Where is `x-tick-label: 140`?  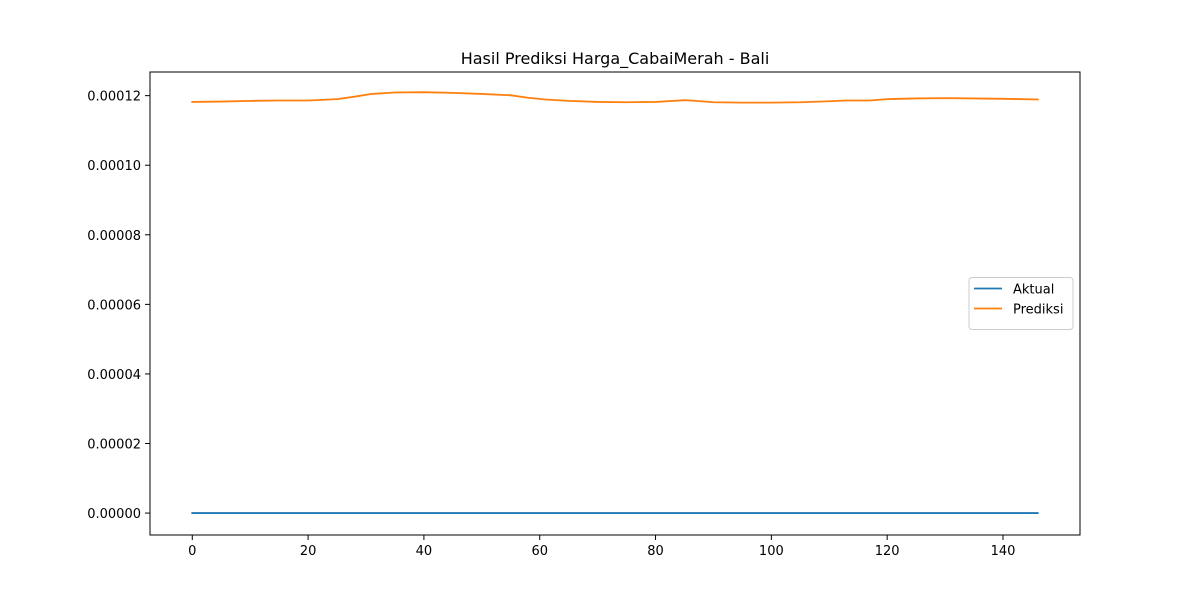
x-tick-label: 140 is located at coordinates (1003, 551).